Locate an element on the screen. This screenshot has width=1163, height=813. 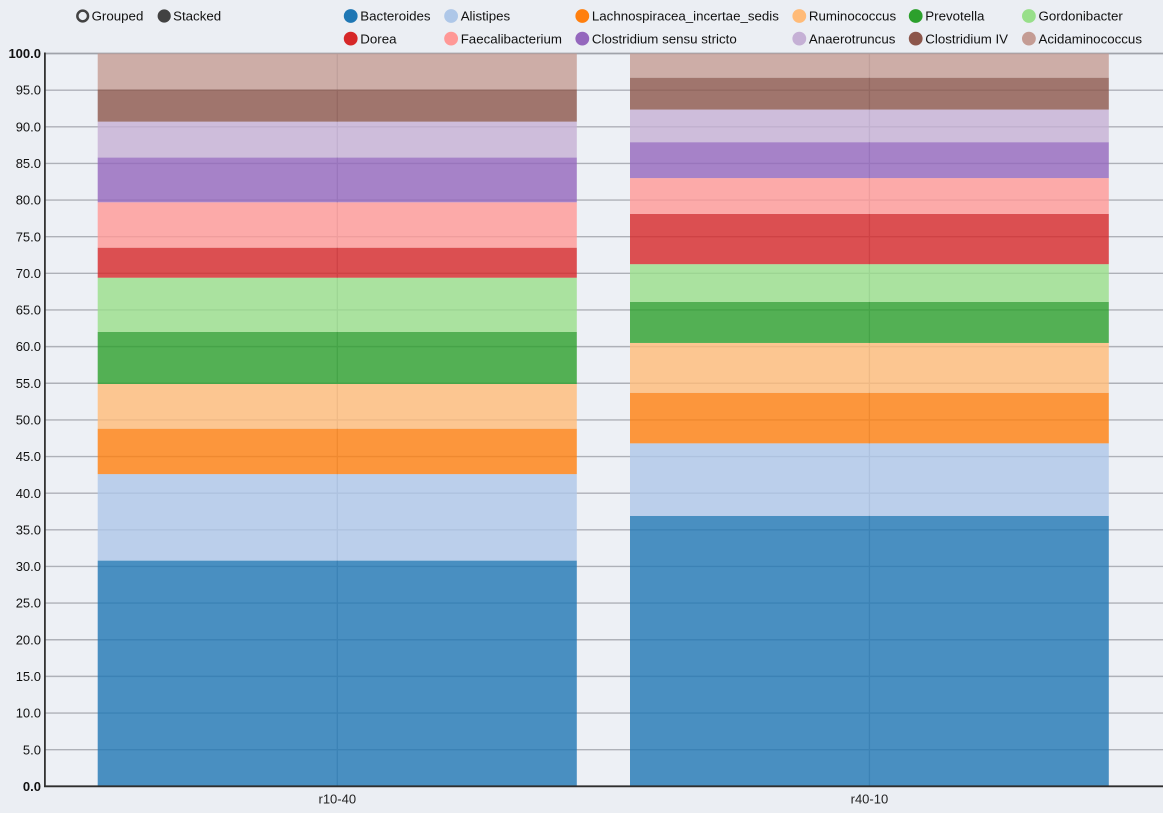
svg-text: 30.0 is located at coordinates (28, 566).